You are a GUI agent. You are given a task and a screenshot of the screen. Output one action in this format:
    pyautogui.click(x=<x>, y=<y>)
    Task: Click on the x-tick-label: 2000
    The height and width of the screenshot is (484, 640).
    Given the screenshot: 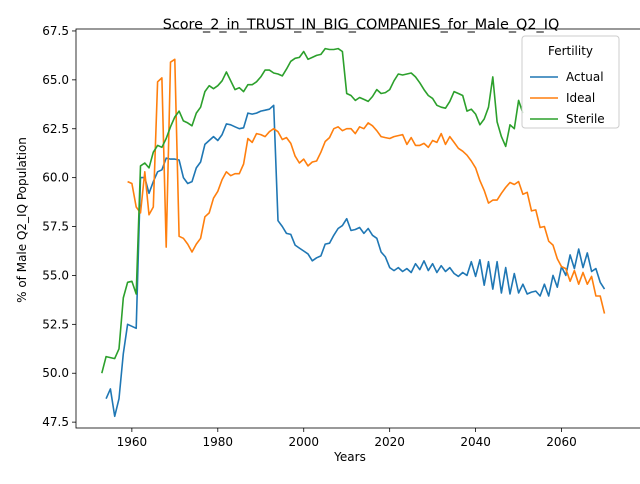 What is the action you would take?
    pyautogui.click(x=303, y=442)
    